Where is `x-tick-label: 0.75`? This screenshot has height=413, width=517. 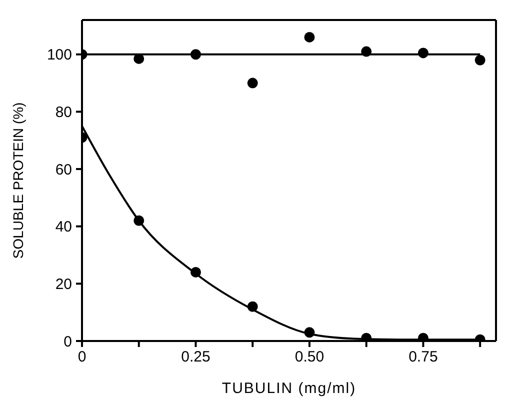 x-tick-label: 0.75 is located at coordinates (423, 357).